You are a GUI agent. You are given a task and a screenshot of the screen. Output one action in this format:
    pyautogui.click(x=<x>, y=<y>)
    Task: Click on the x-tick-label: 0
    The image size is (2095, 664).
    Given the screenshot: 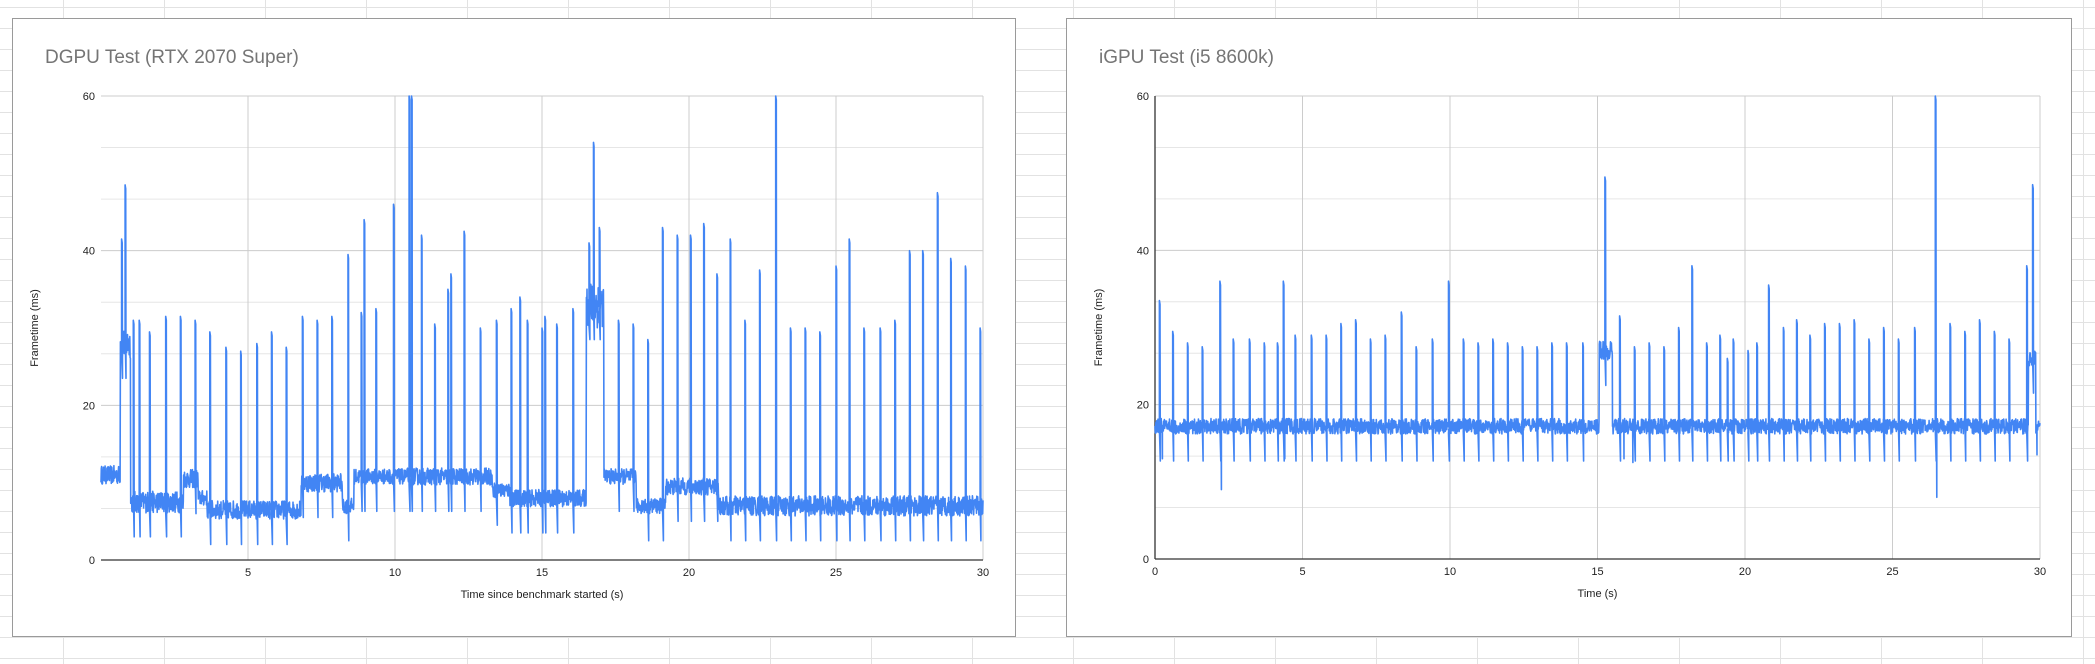 What is the action you would take?
    pyautogui.click(x=1155, y=572)
    